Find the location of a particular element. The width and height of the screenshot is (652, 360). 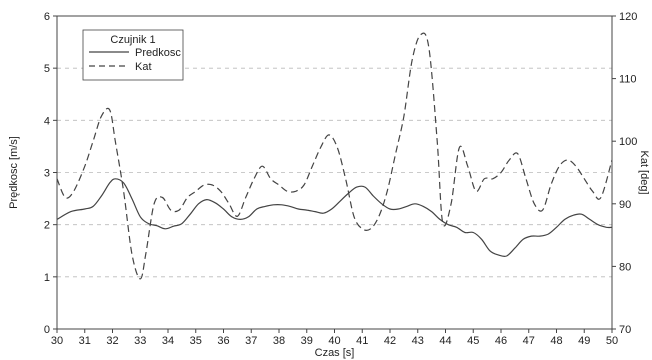

x-tick-label: 42 is located at coordinates (390, 341).